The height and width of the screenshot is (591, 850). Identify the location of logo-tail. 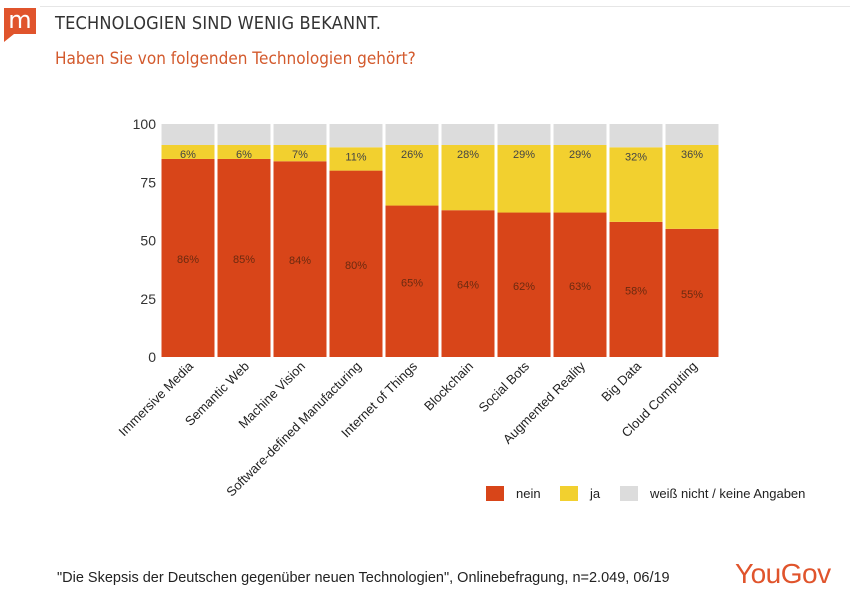
(9, 38).